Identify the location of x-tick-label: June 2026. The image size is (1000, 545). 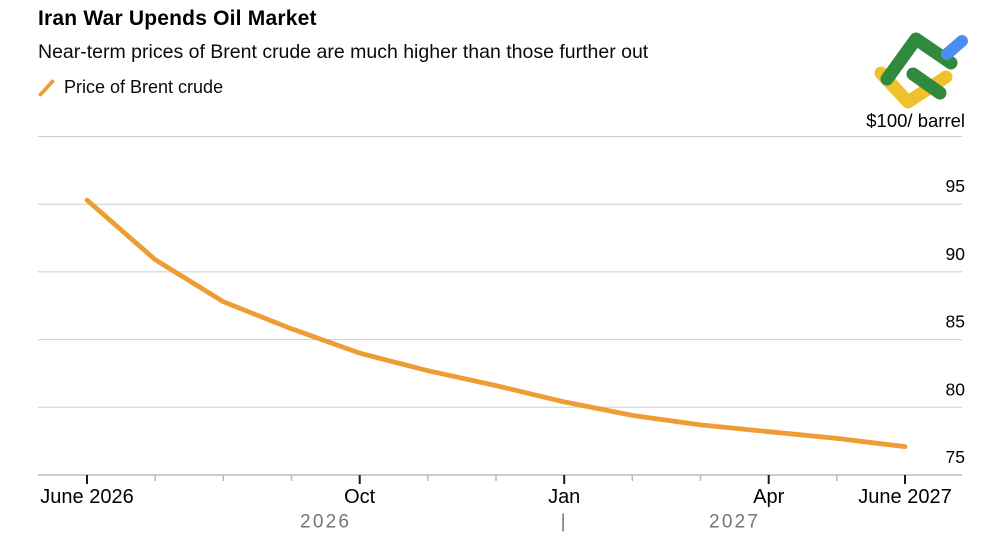
(86, 497).